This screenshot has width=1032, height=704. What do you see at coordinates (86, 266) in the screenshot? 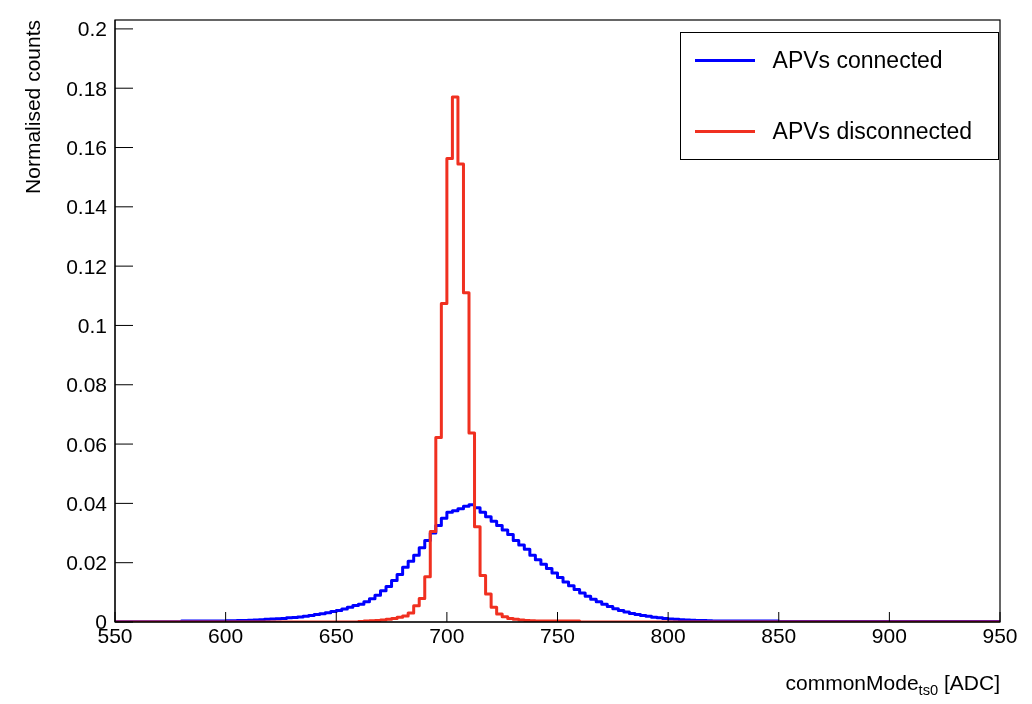
I see `y-tick-label: 0.12` at bounding box center [86, 266].